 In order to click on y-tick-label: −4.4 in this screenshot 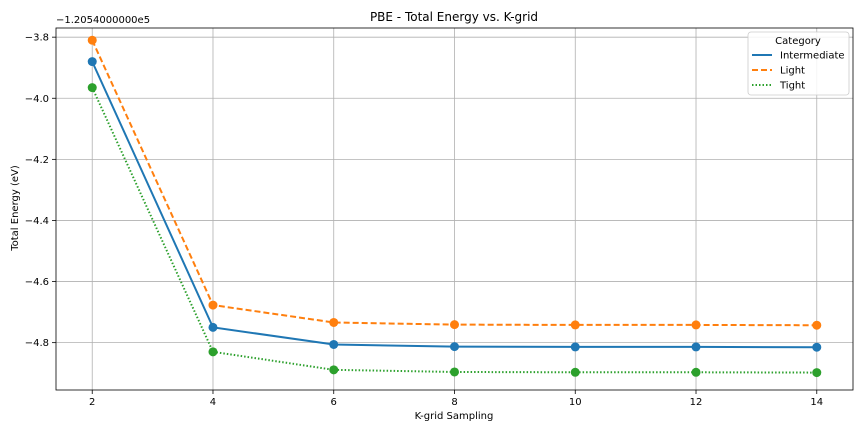, I will do `click(37, 221)`.